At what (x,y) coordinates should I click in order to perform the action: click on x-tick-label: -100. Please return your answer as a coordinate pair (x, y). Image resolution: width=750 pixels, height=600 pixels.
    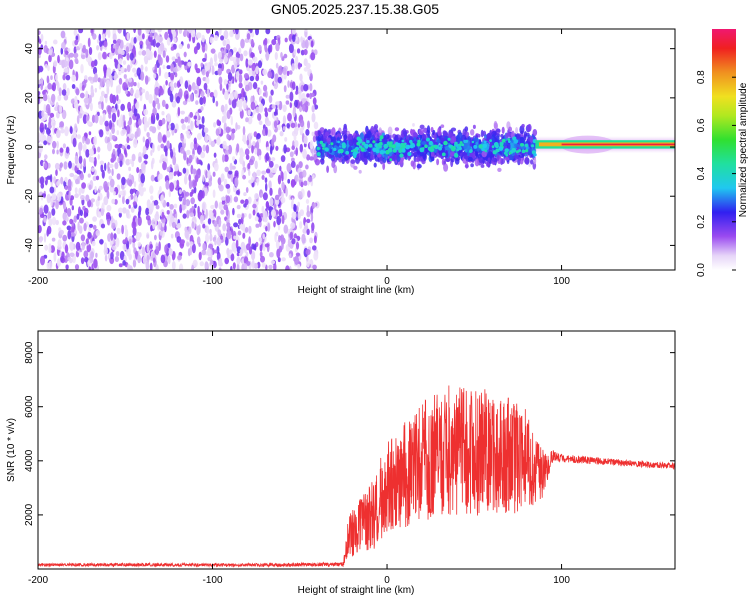
    Looking at the image, I should click on (213, 580).